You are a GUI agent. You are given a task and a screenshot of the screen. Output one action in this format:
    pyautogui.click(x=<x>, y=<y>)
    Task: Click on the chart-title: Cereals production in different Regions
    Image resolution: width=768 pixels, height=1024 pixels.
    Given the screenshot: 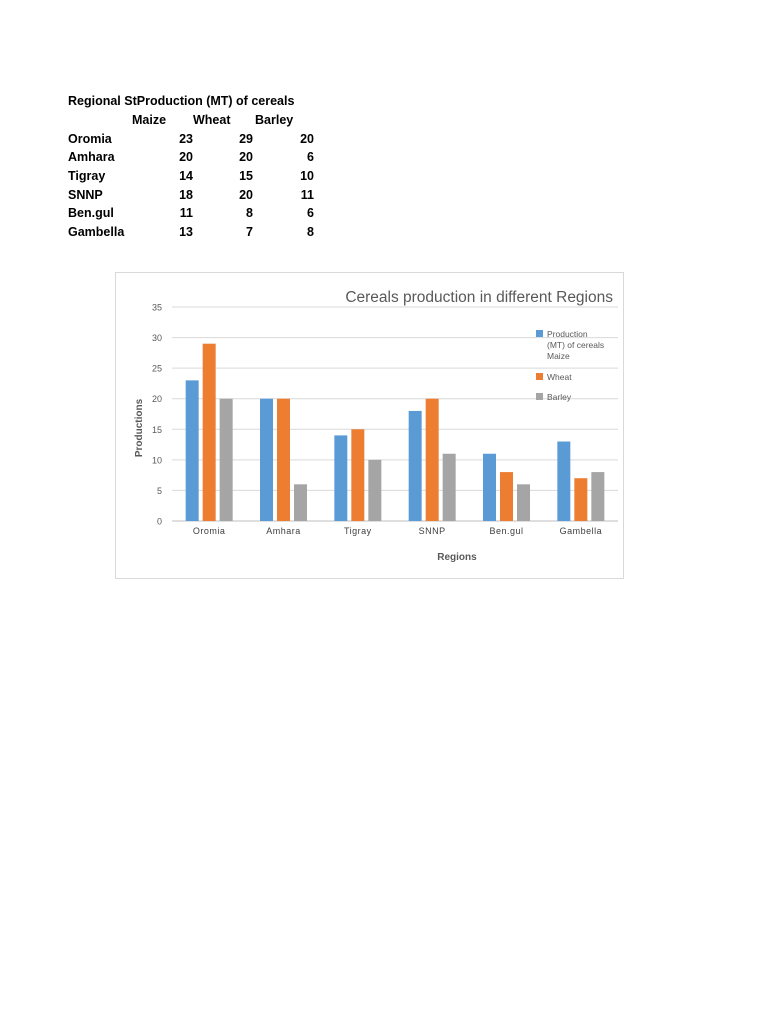 What is the action you would take?
    pyautogui.click(x=479, y=297)
    